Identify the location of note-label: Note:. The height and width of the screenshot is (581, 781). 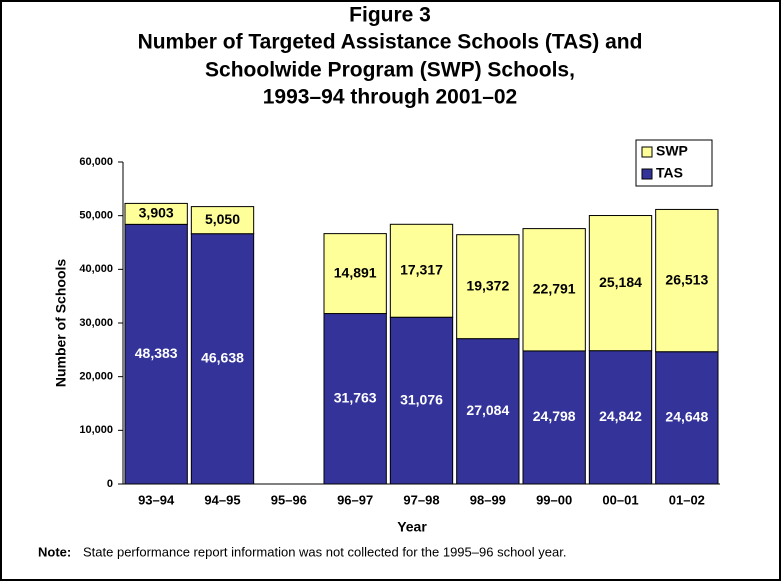
(54, 551).